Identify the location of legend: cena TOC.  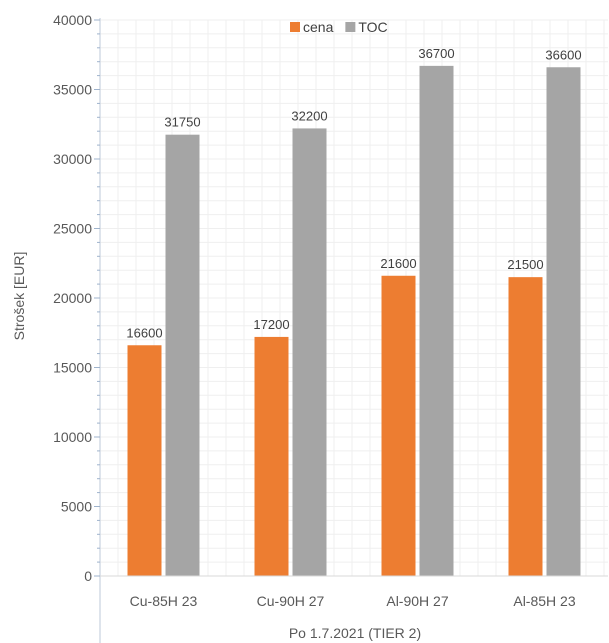
(339, 27).